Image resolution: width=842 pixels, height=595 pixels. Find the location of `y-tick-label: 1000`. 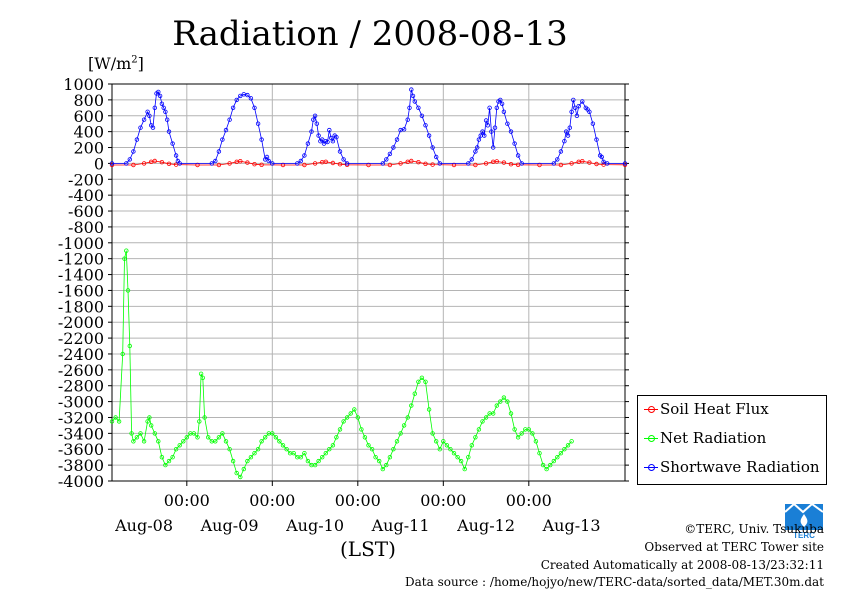

y-tick-label: 1000 is located at coordinates (83, 84).